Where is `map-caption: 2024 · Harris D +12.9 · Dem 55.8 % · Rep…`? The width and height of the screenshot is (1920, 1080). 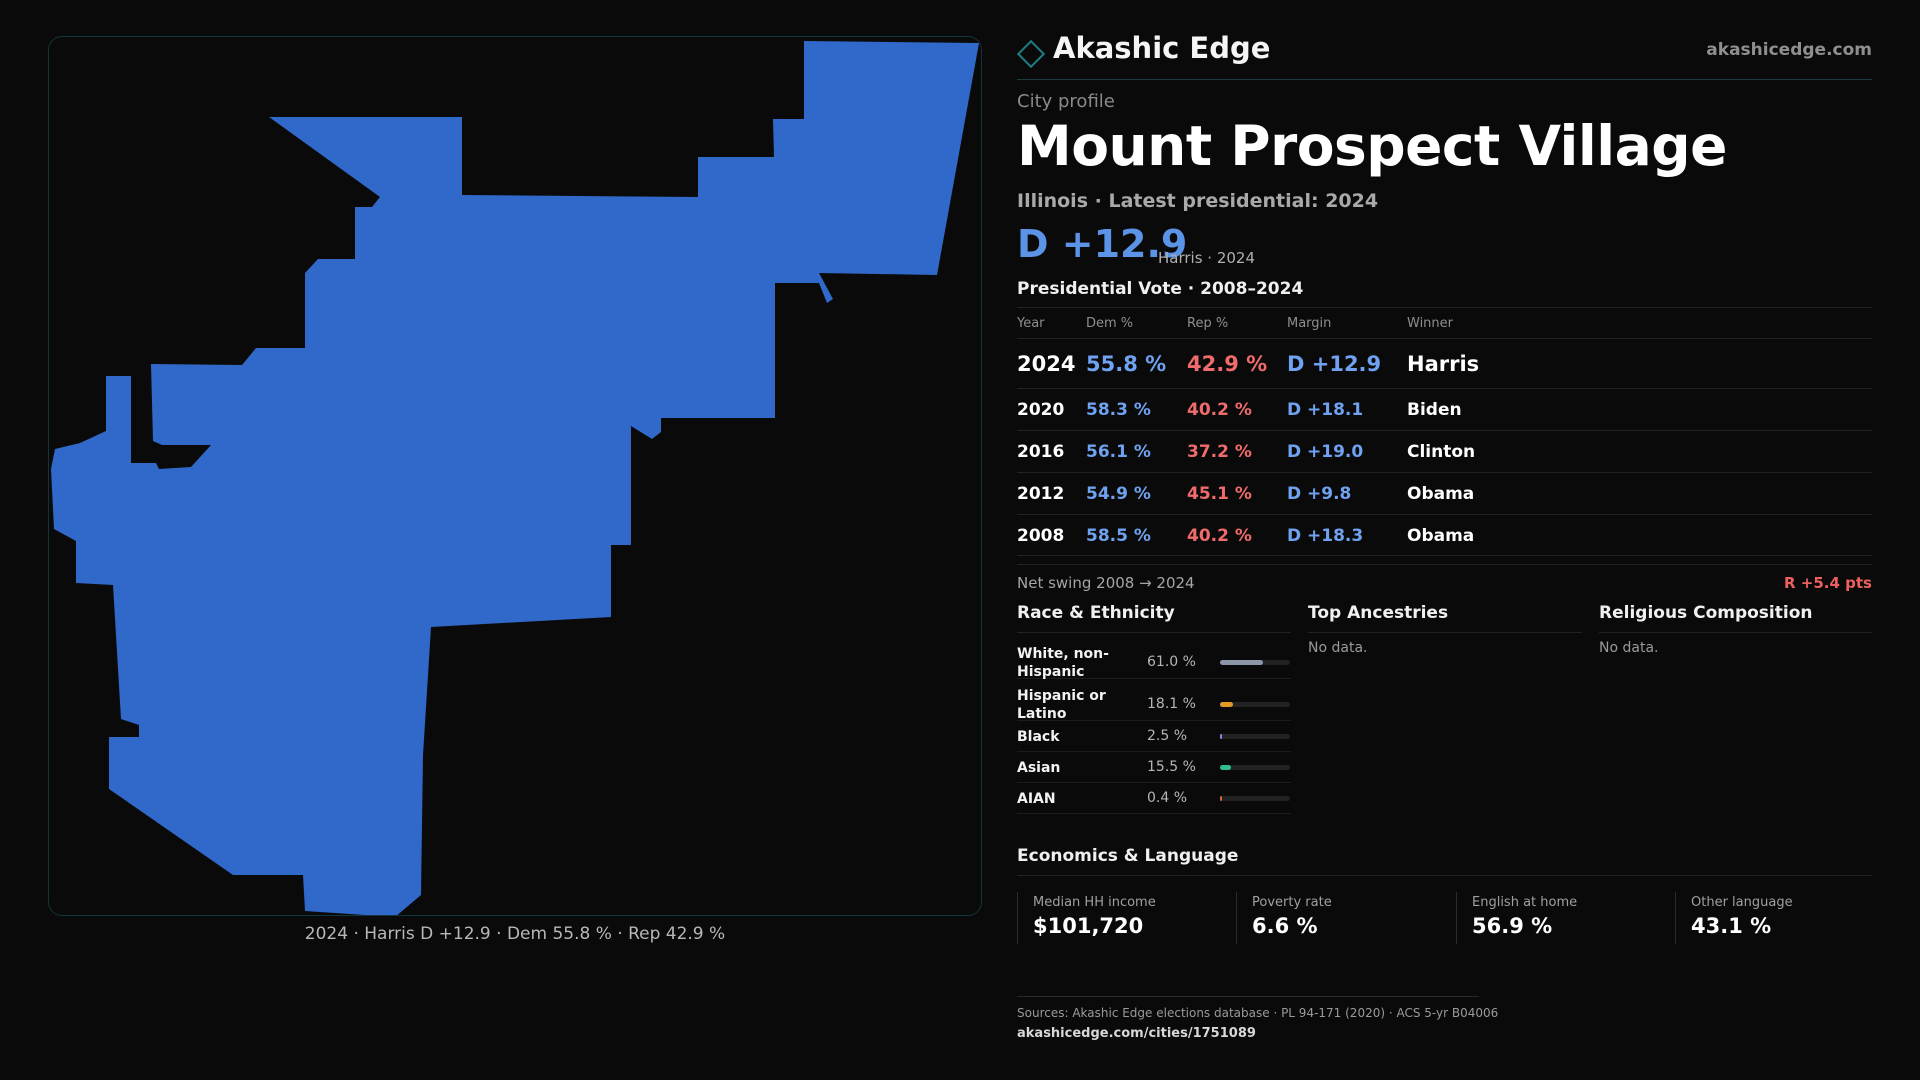 map-caption: 2024 · Harris D +12.9 · Dem 55.8 % · Rep… is located at coordinates (515, 934).